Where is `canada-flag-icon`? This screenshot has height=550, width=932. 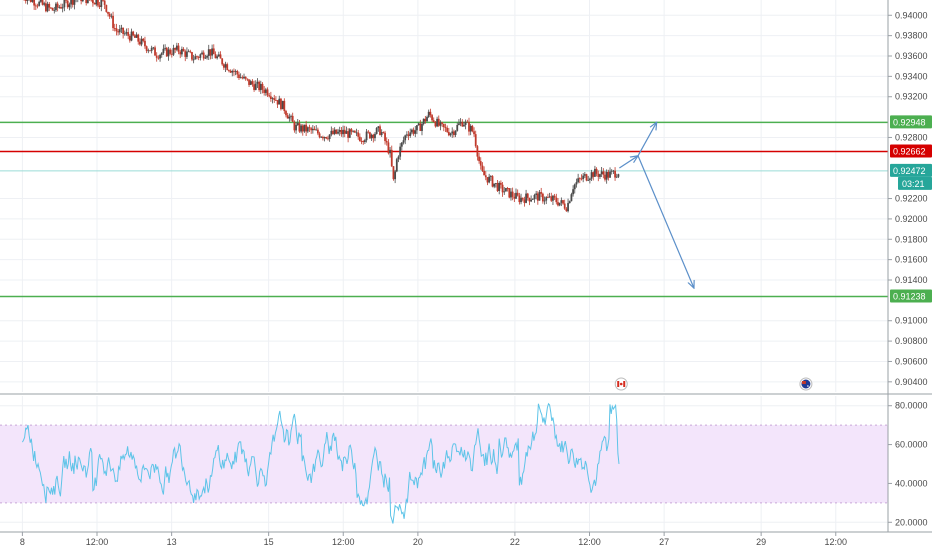
canada-flag-icon is located at coordinates (621, 384).